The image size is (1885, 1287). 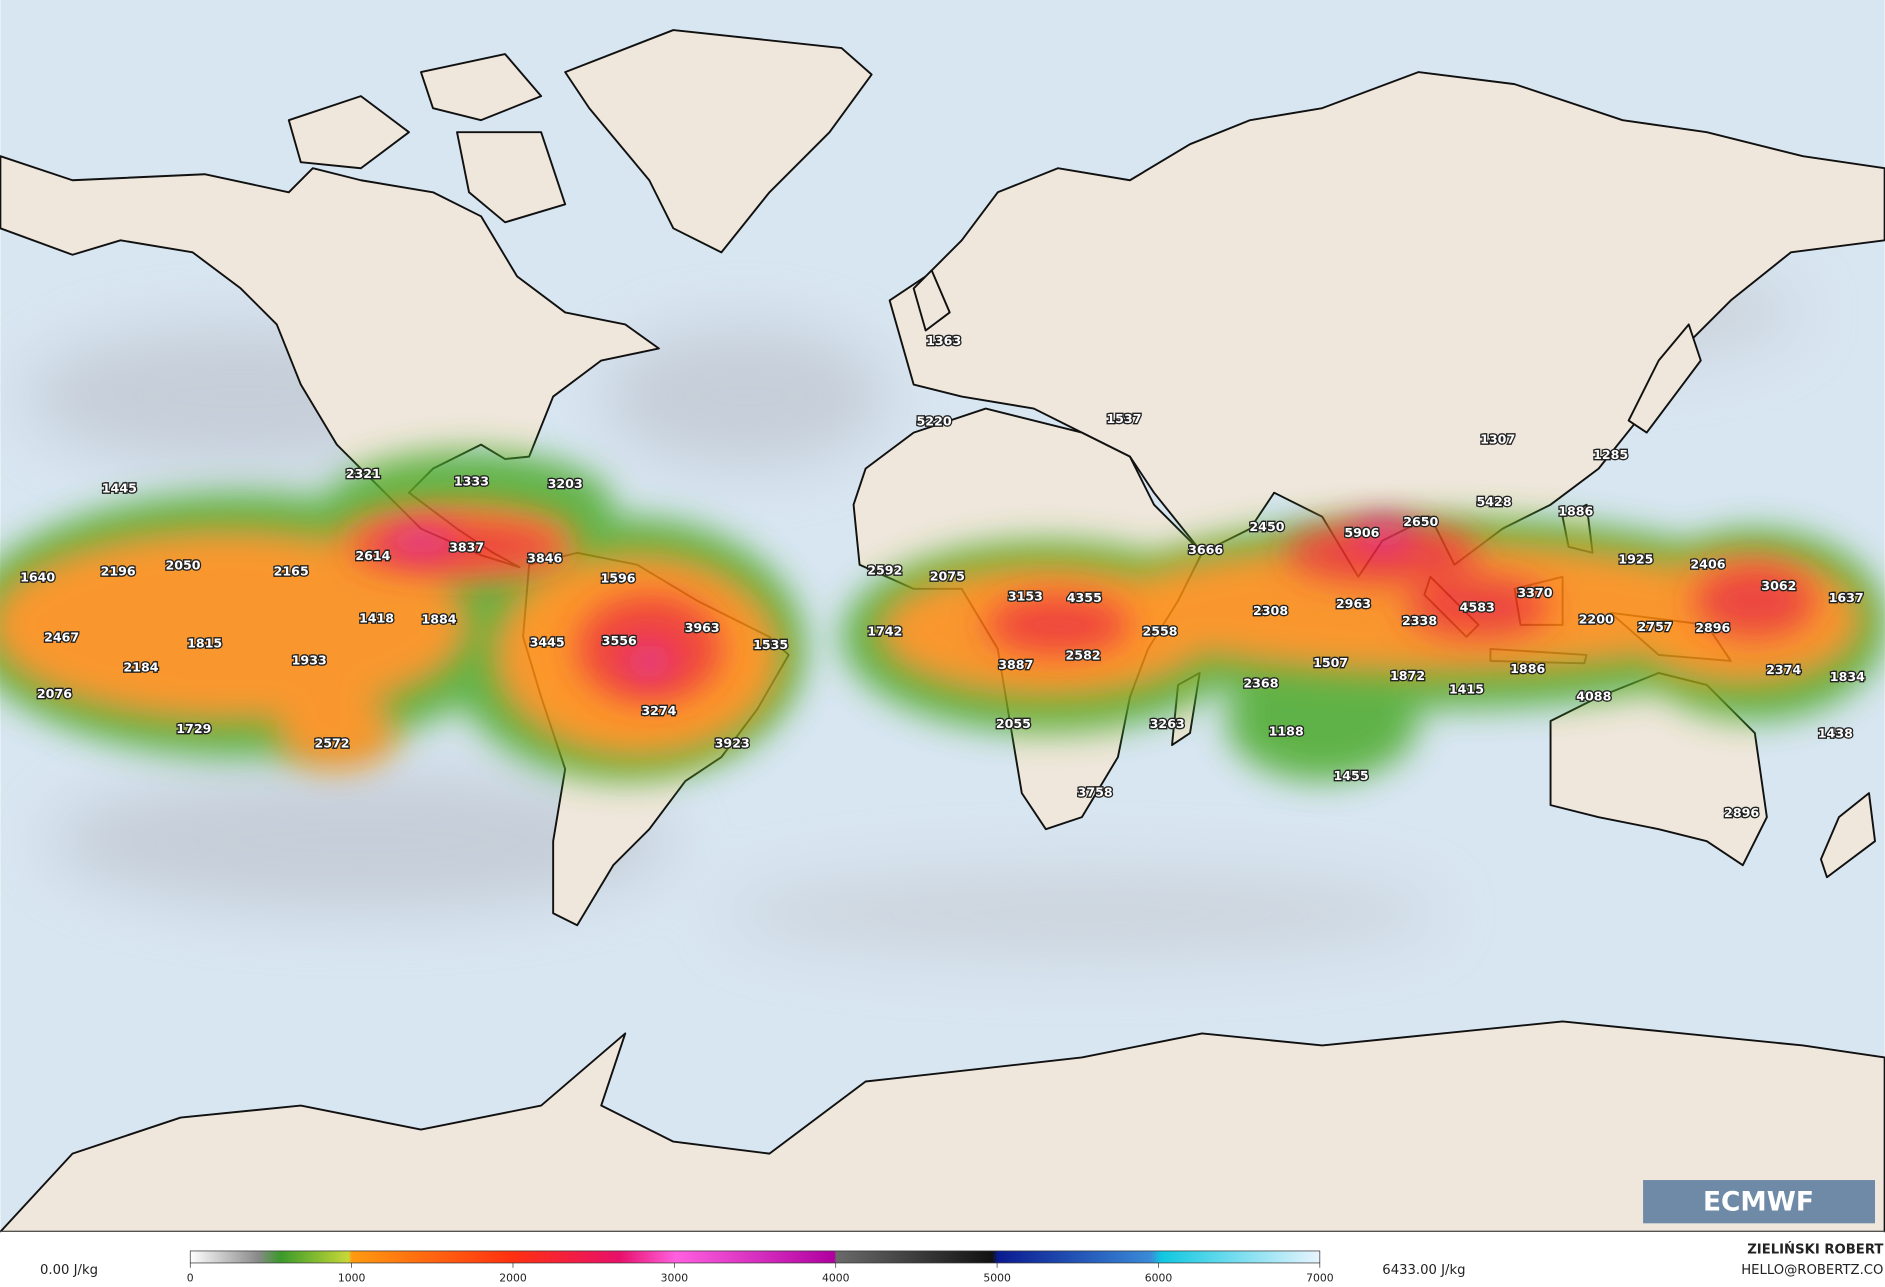 What do you see at coordinates (376, 617) in the screenshot?
I see `value-label: 1418` at bounding box center [376, 617].